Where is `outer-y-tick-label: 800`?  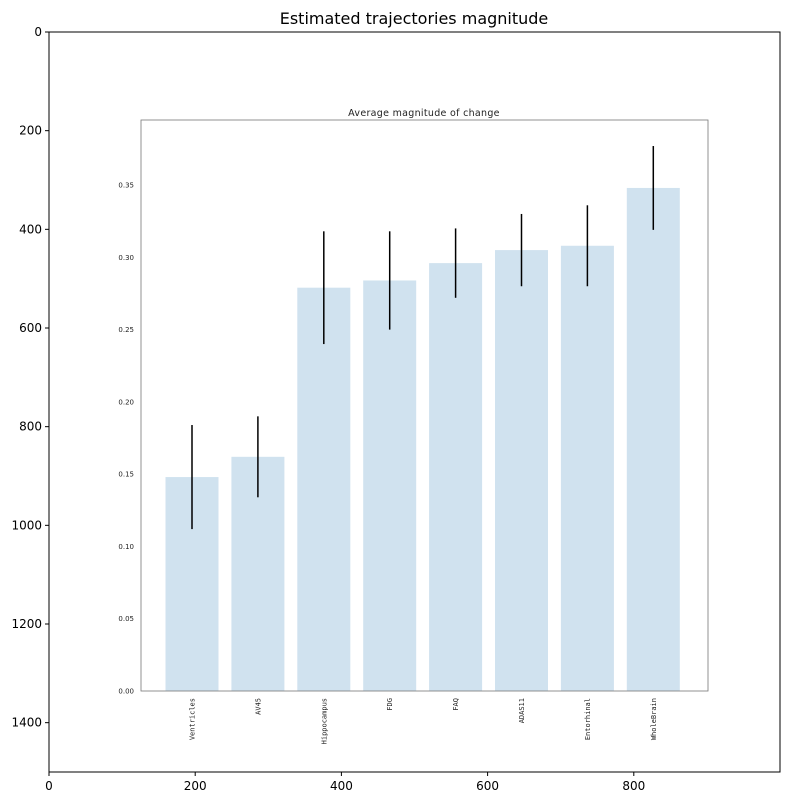
outer-y-tick-label: 800 is located at coordinates (30, 427).